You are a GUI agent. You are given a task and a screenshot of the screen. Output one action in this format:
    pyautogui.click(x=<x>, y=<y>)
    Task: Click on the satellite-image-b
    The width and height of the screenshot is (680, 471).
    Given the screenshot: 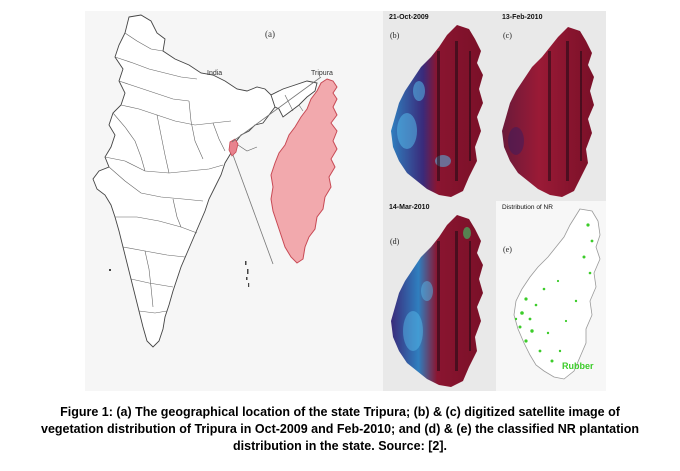 What is the action you would take?
    pyautogui.click(x=437, y=111)
    